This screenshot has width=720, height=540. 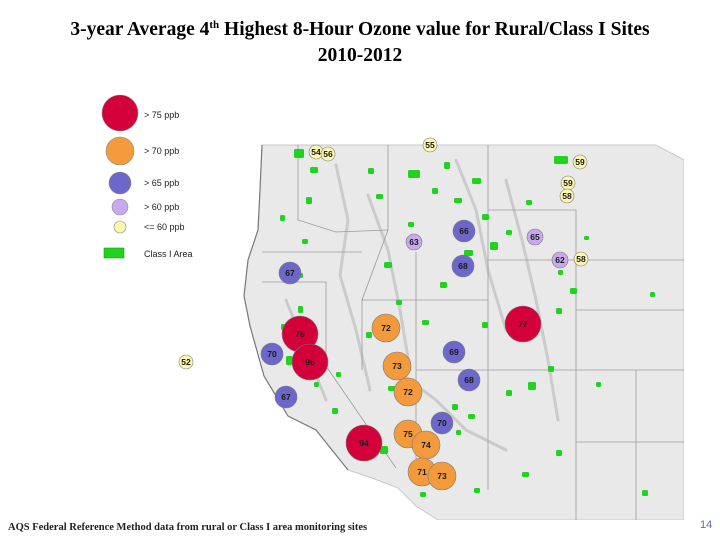 What do you see at coordinates (360, 55) in the screenshot?
I see `title-line-2: 2010-2012` at bounding box center [360, 55].